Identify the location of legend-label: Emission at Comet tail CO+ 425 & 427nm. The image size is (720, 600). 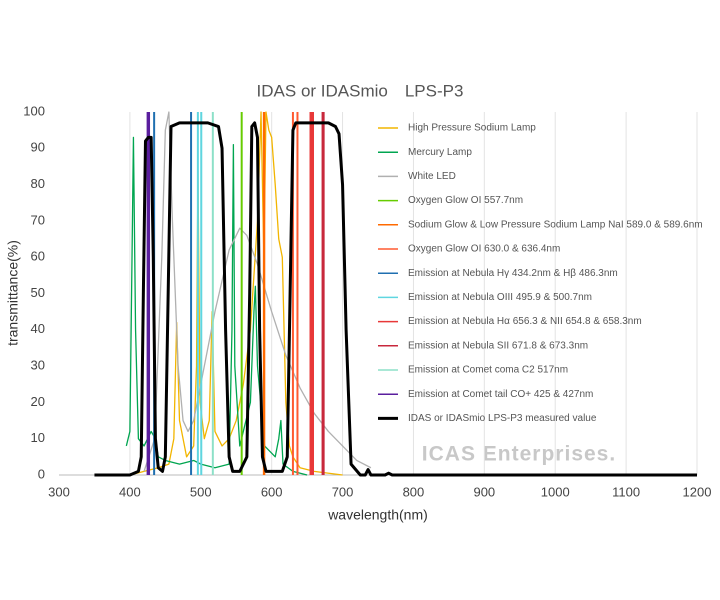
(500, 394).